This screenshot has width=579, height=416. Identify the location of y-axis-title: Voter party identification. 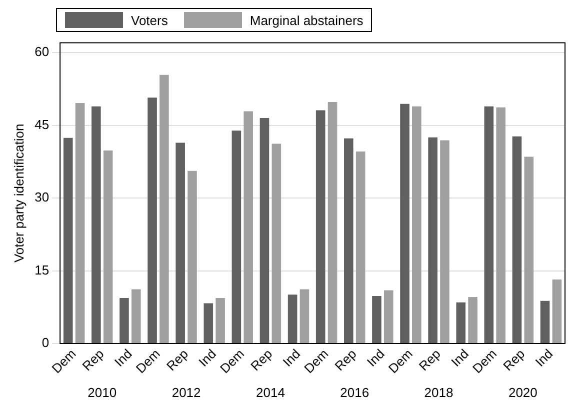
(18, 193).